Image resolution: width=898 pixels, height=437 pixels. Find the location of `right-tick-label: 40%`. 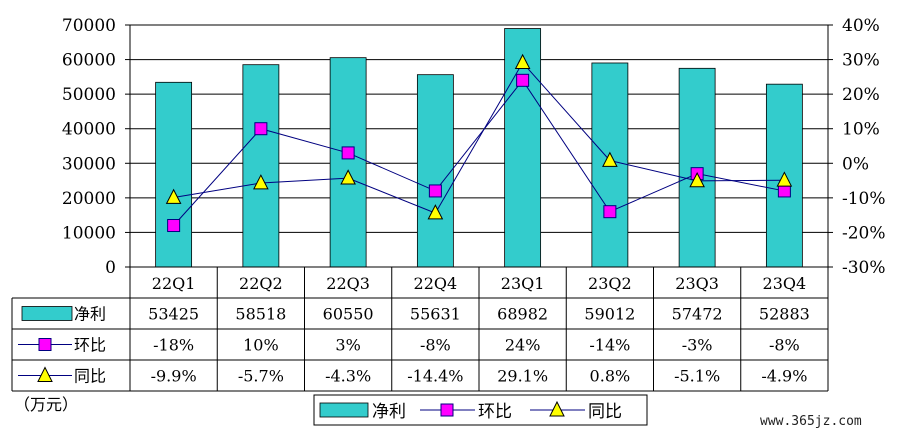

right-tick-label: 40% is located at coordinates (861, 26).